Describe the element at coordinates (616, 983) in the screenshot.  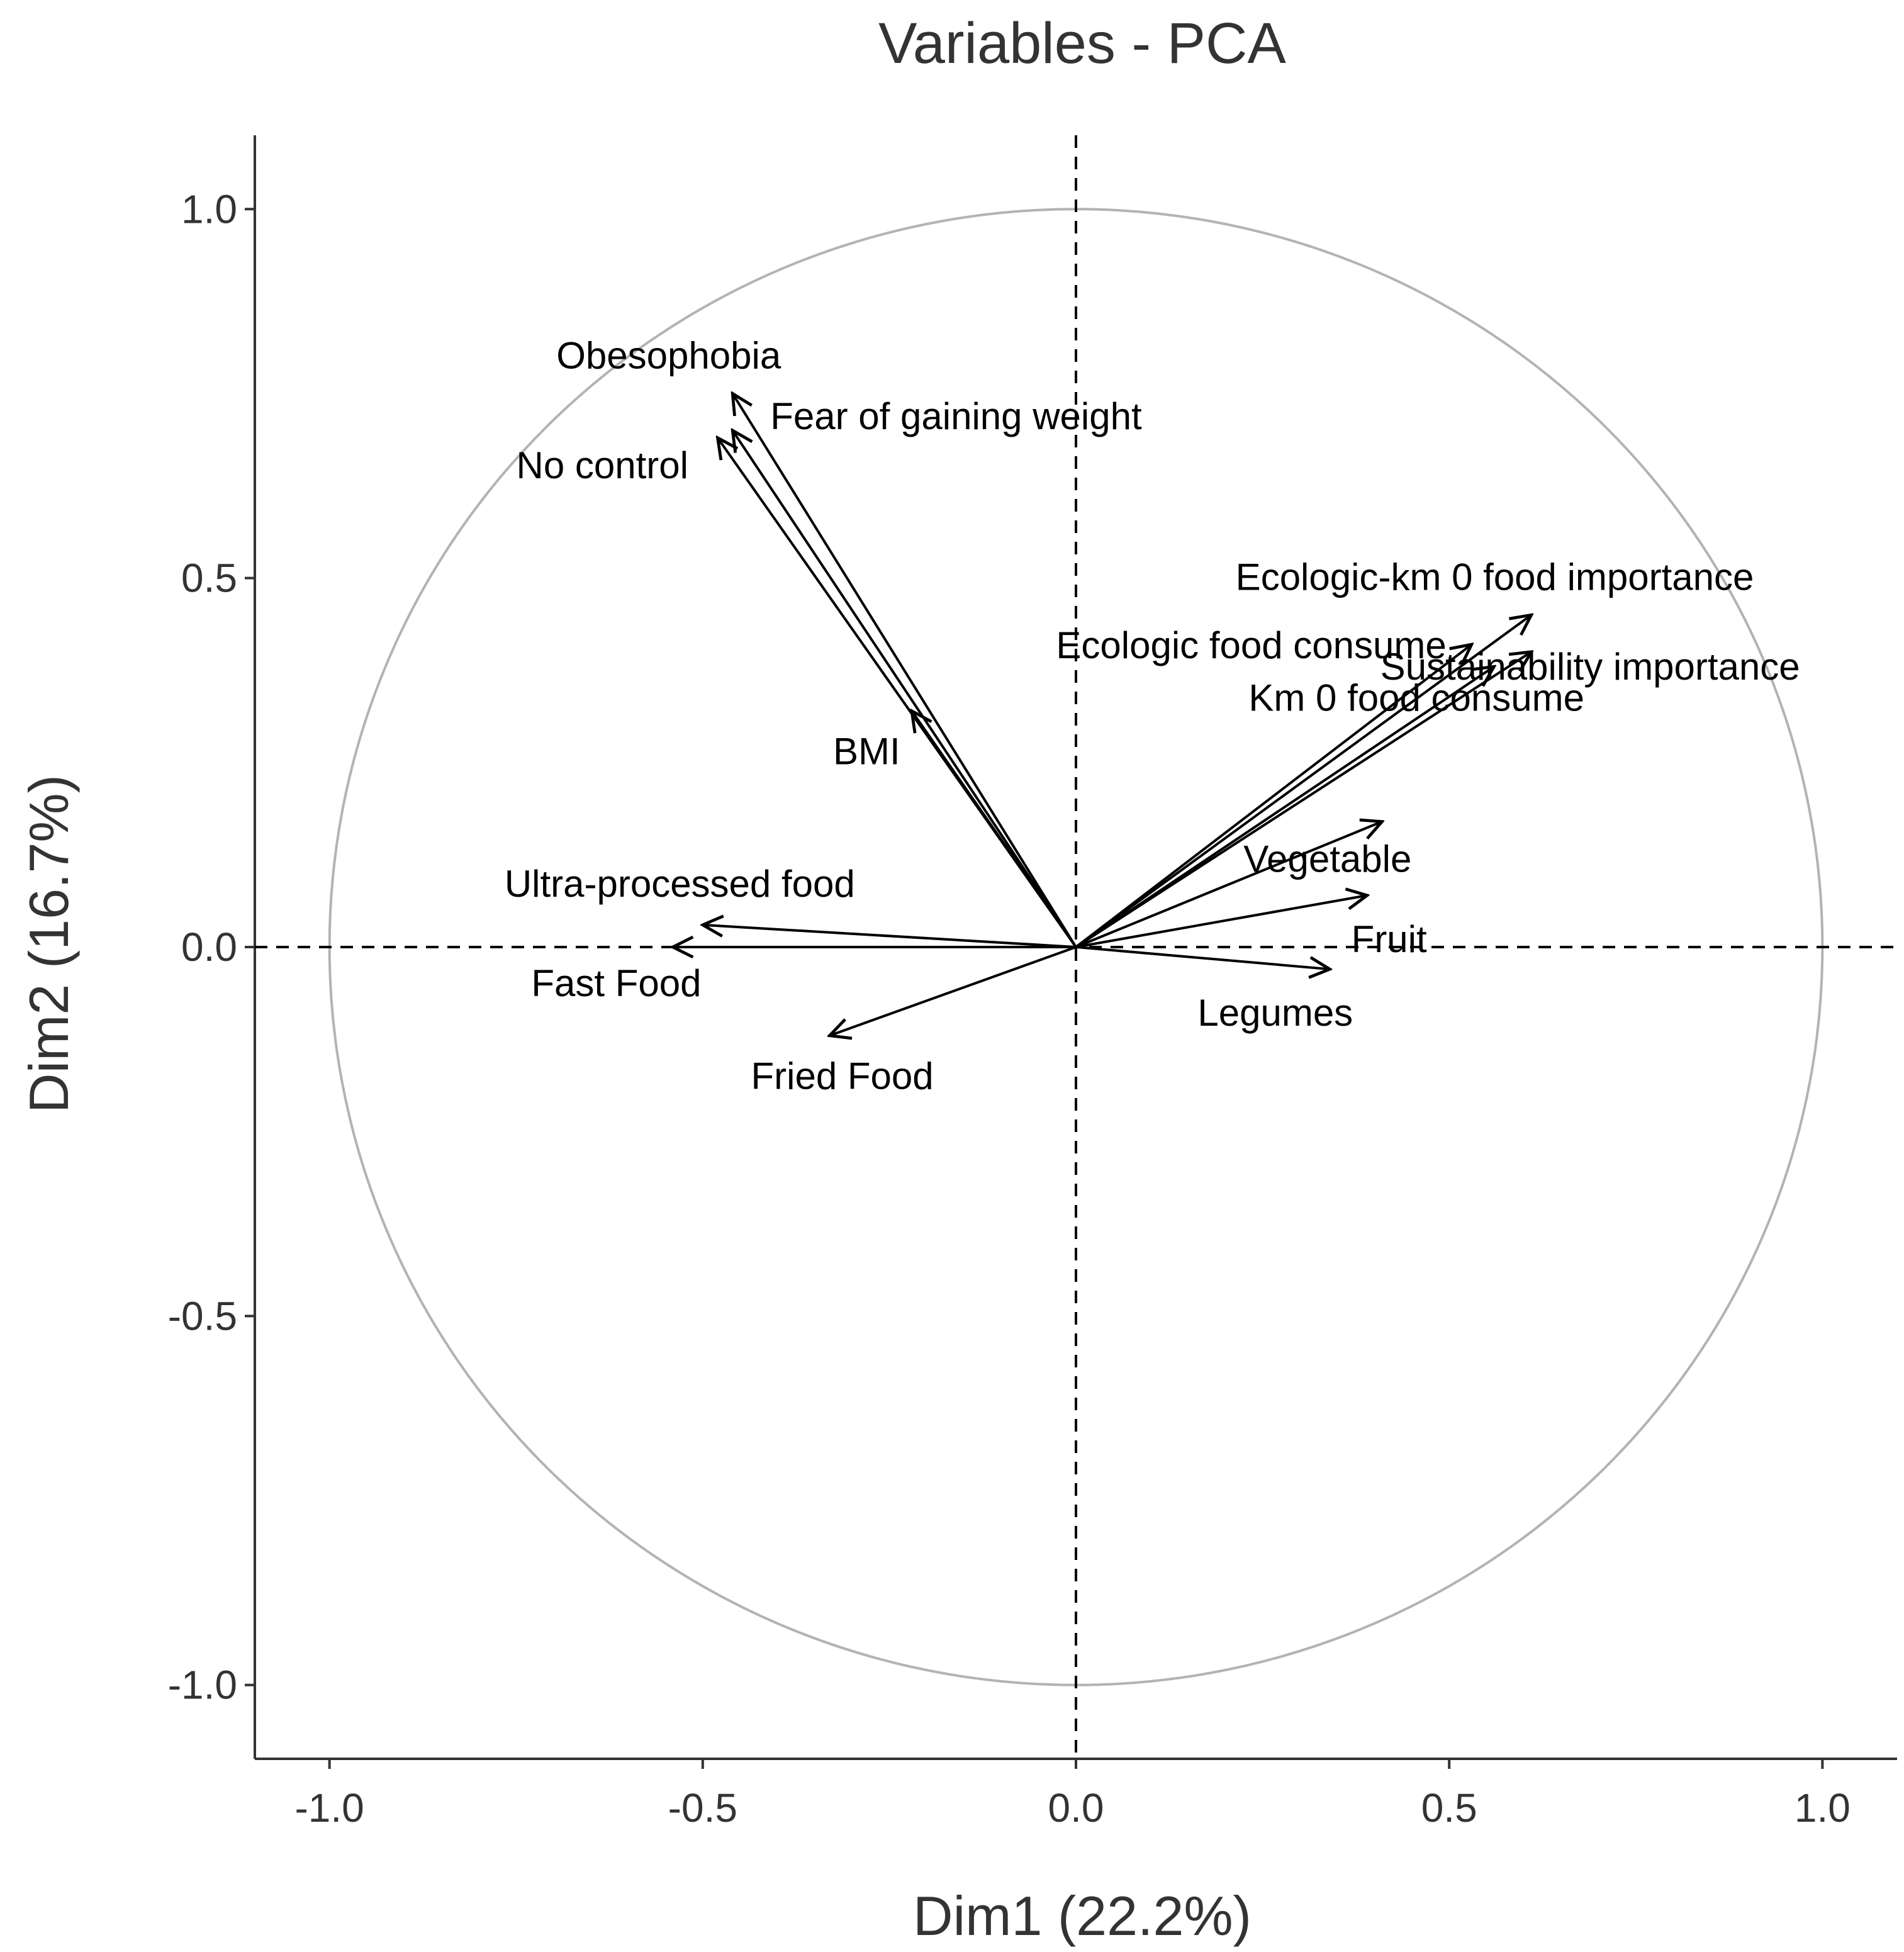
I see `label-fast-food: Fast Food` at that location.